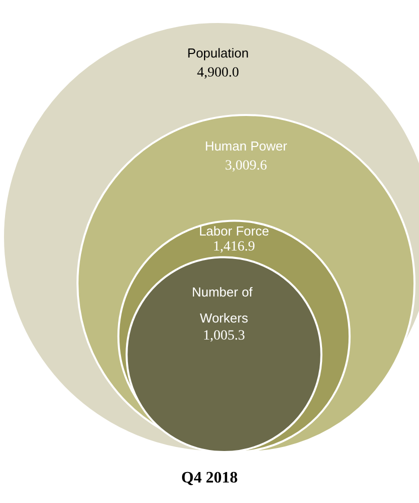  I want to click on data-label: 4,900.0, so click(218, 73).